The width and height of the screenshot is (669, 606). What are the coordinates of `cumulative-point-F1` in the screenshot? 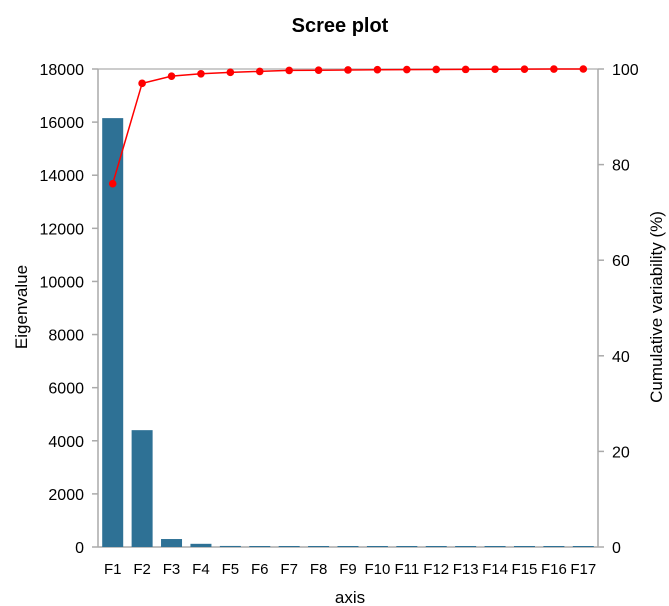 It's located at (112, 183).